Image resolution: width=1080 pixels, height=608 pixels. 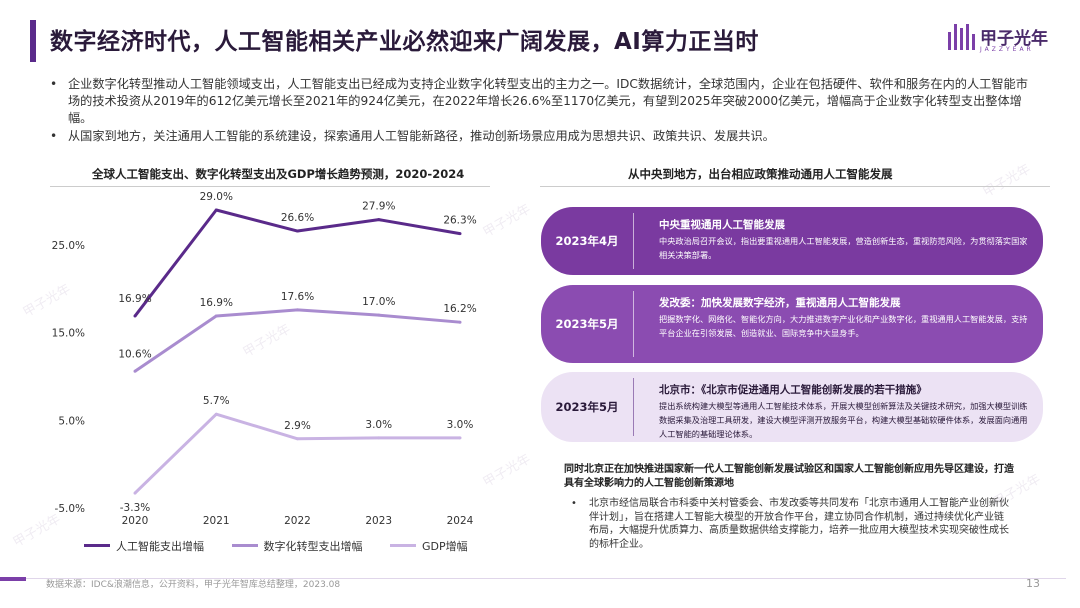 I want to click on legend-label: 数字化转型支出增幅, so click(x=313, y=546).